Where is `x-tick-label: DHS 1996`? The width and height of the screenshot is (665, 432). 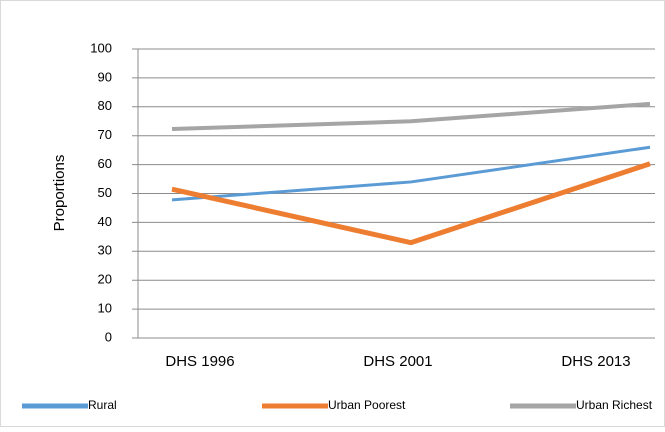 x-tick-label: DHS 1996 is located at coordinates (199, 361).